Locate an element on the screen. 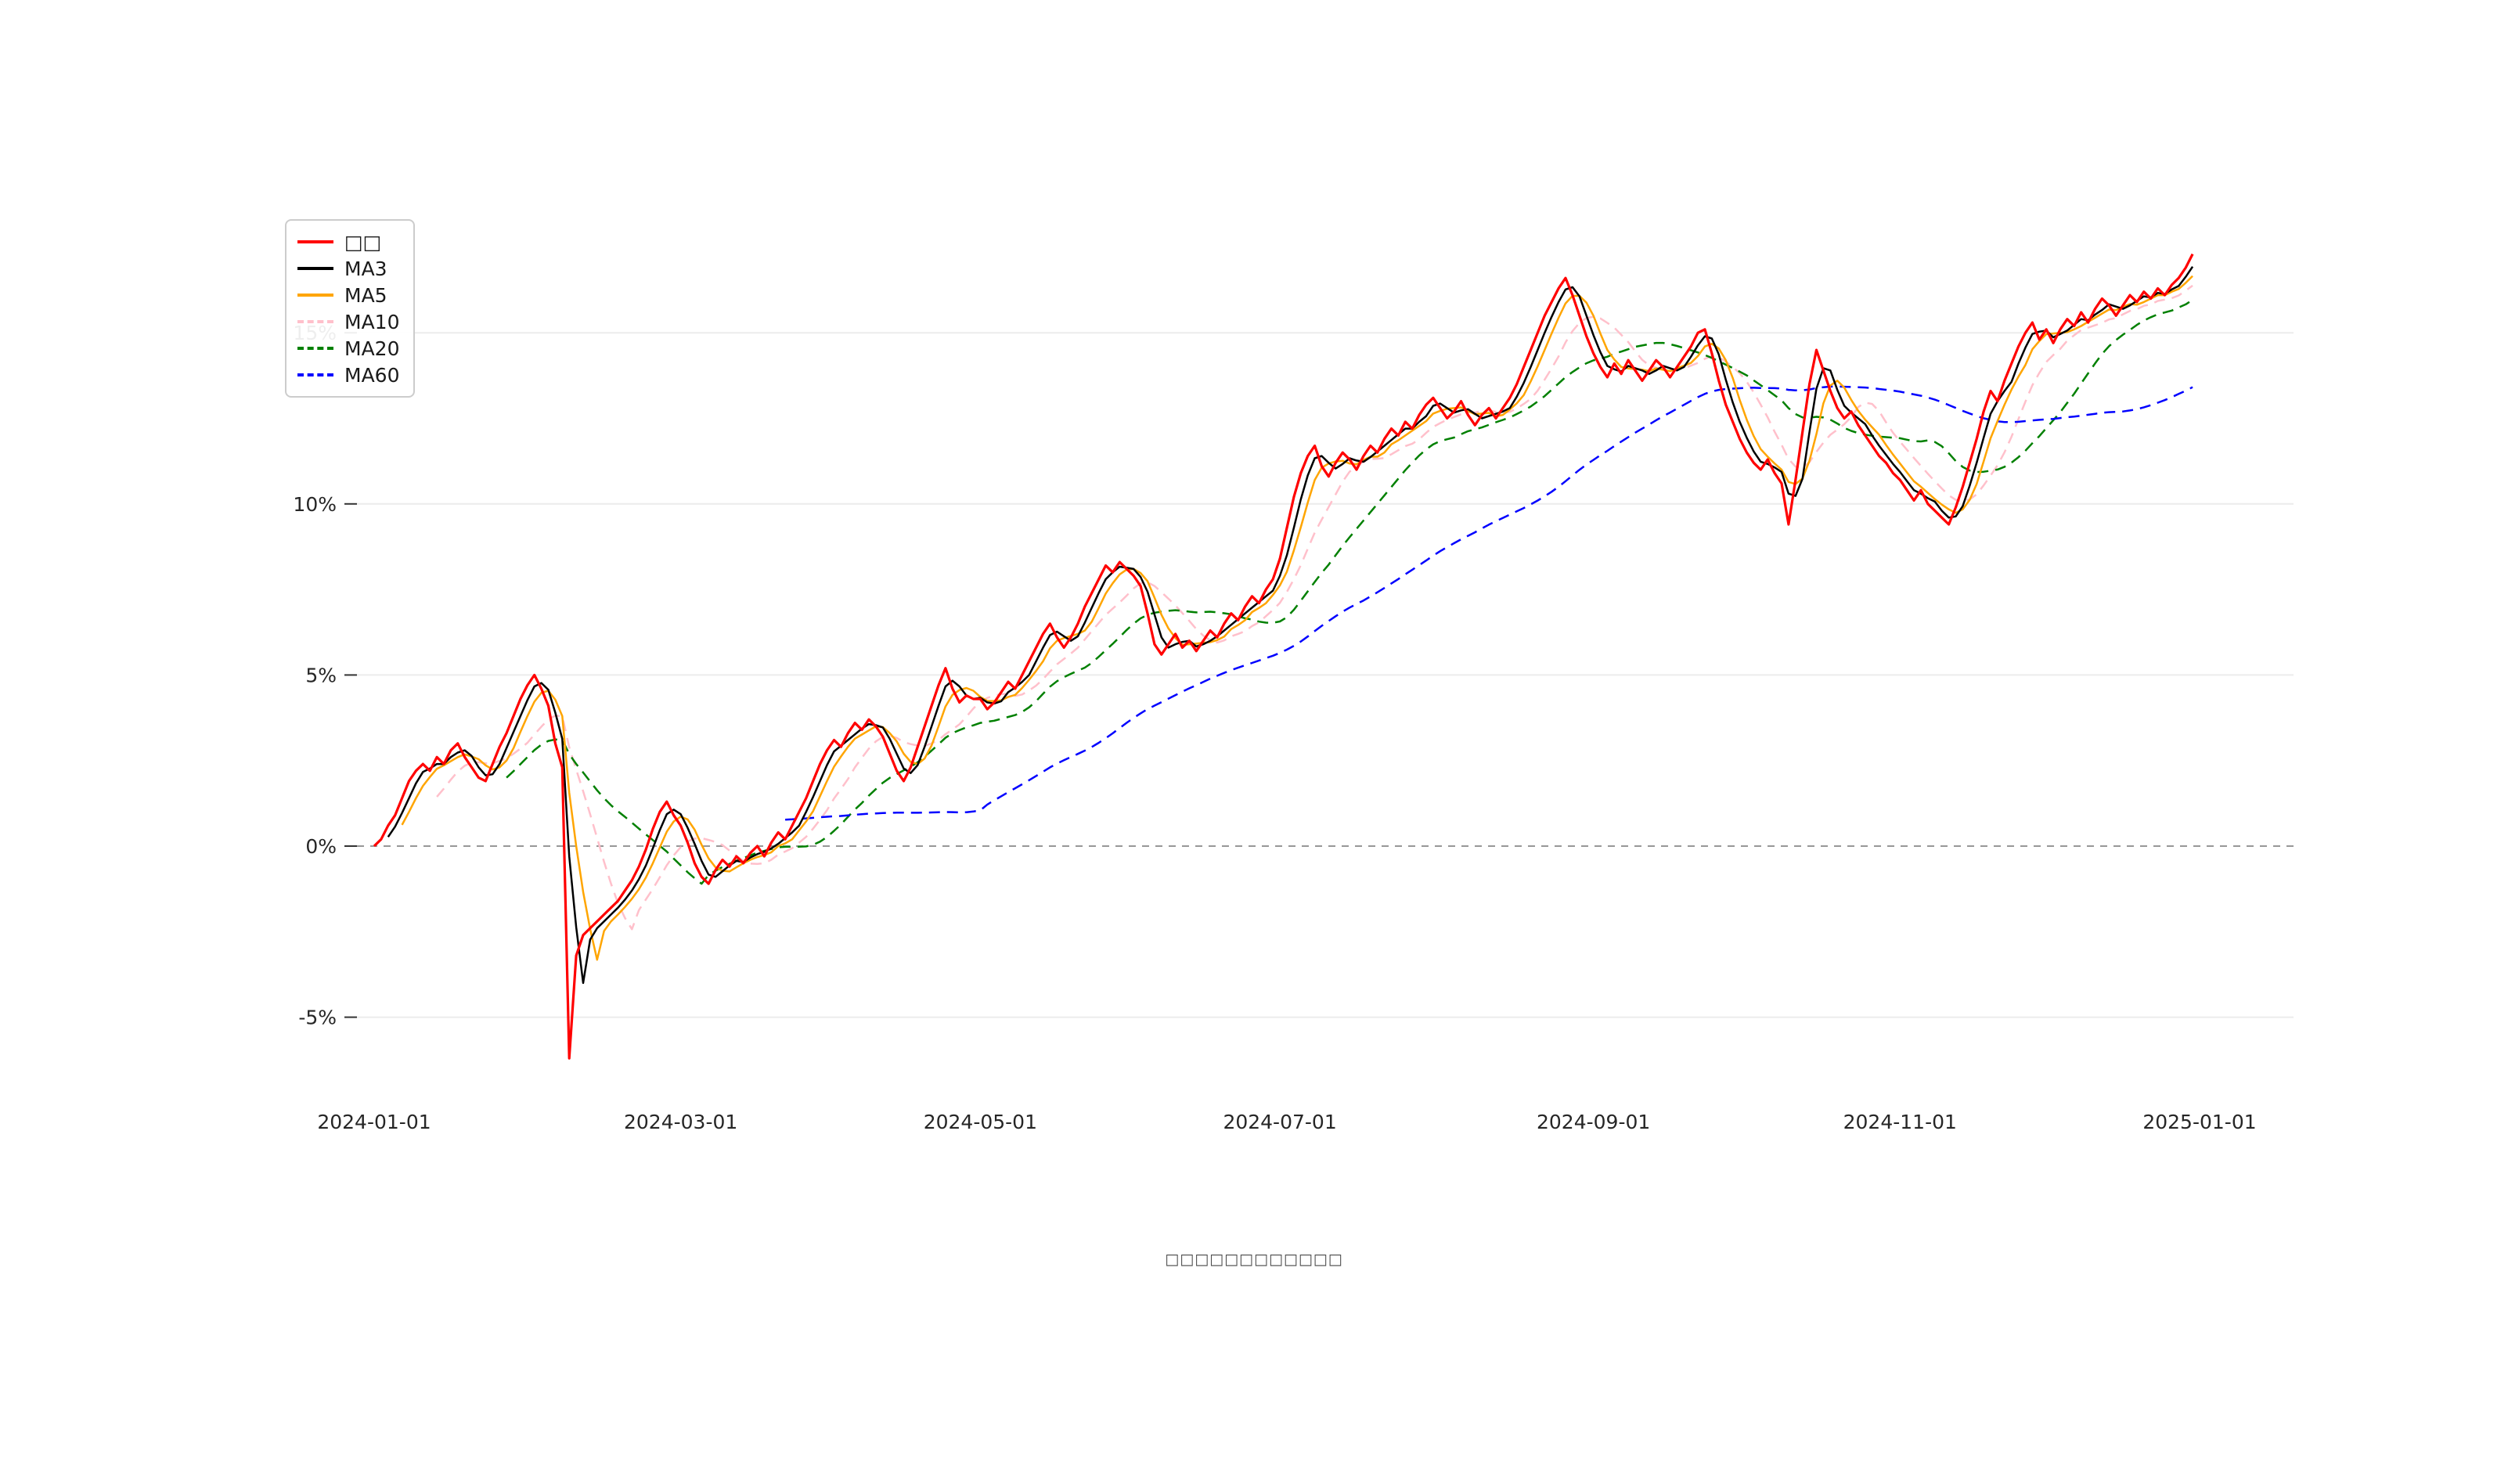 Image resolution: width=2508 pixels, height=1484 pixels. svg-text: 2024-05-01 is located at coordinates (980, 1122).